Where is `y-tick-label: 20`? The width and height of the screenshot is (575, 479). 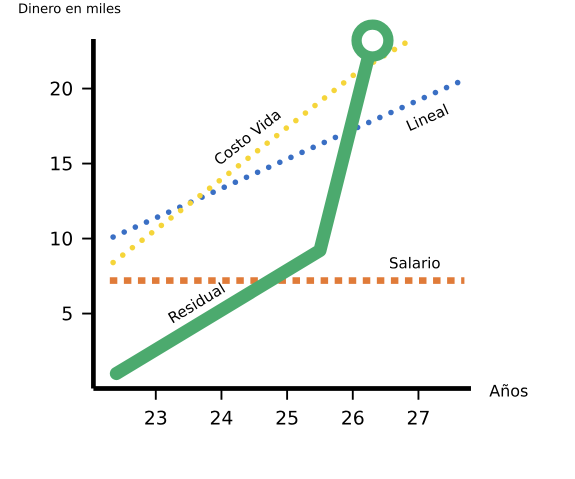
y-tick-label: 20 is located at coordinates (61, 89).